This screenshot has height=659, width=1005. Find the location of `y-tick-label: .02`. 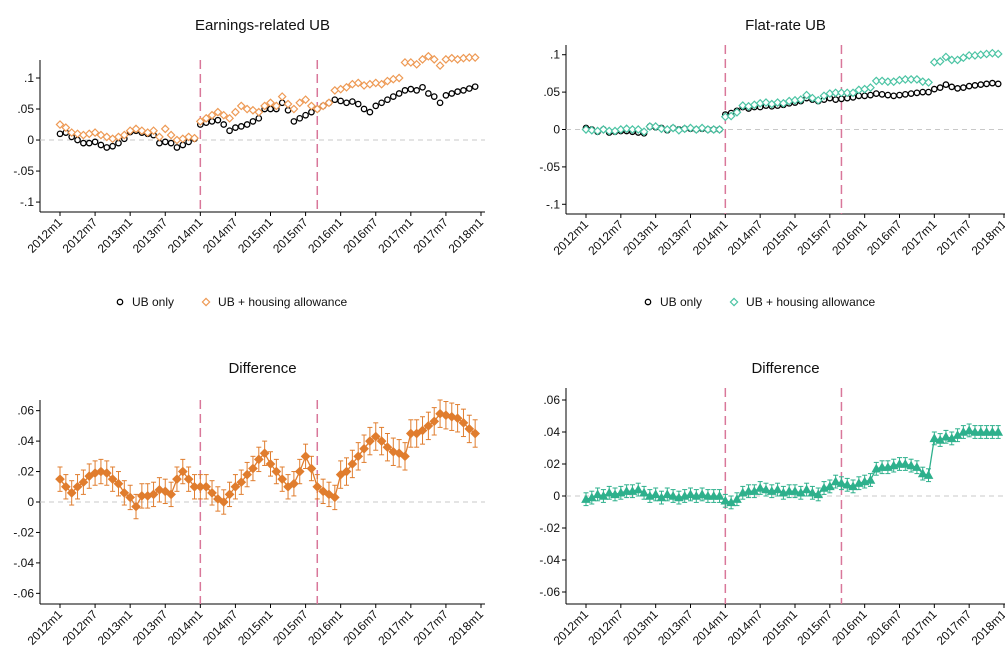

y-tick-label: .02 is located at coordinates (551, 464).